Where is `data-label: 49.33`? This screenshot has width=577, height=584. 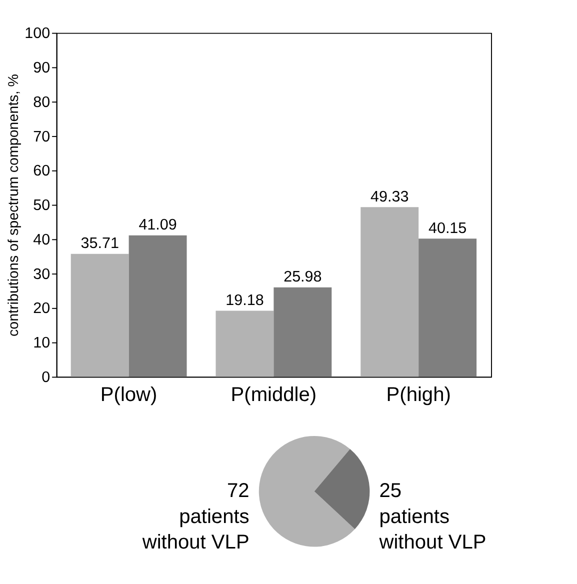
data-label: 49.33 is located at coordinates (389, 197).